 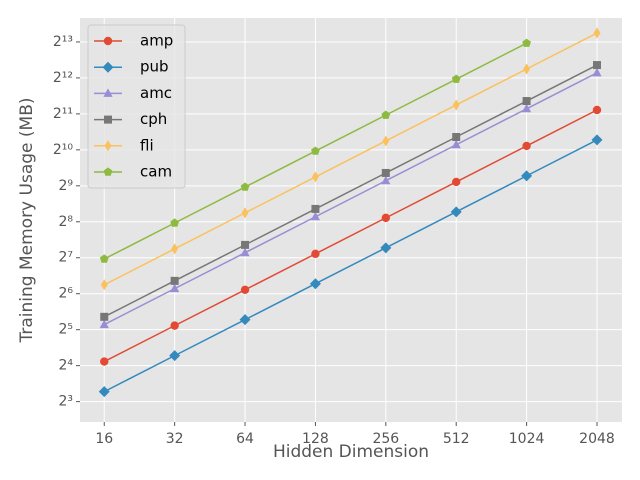 I want to click on y-tick-label: 2⁴, so click(x=65, y=366).